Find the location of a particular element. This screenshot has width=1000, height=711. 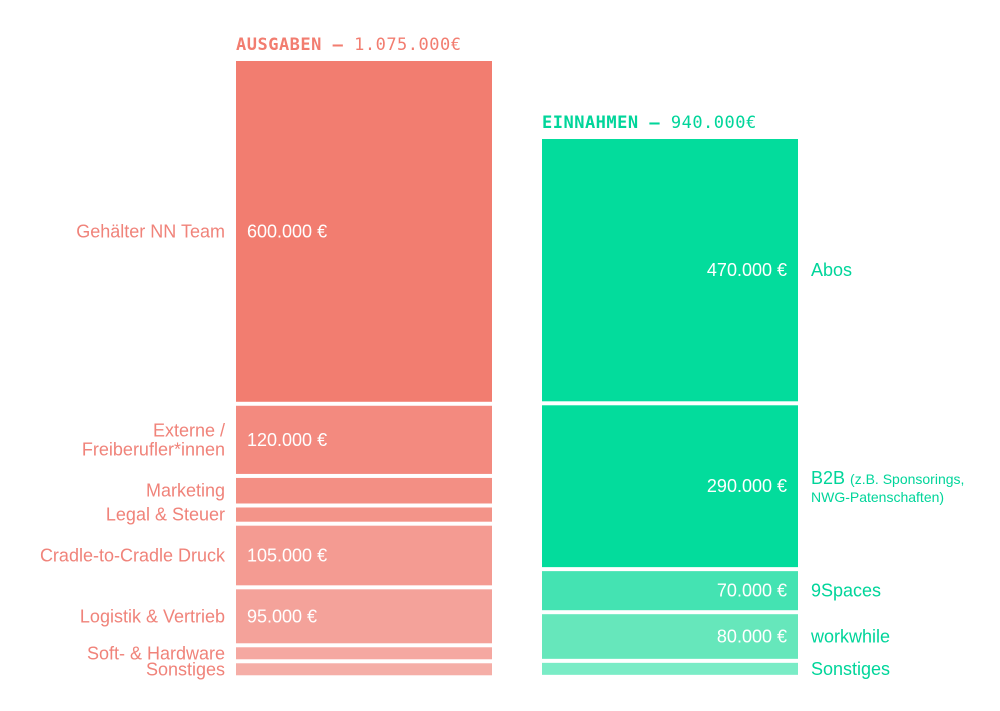

ausgaben-label-line: Cradle-to-Cradle Druck is located at coordinates (133, 556).